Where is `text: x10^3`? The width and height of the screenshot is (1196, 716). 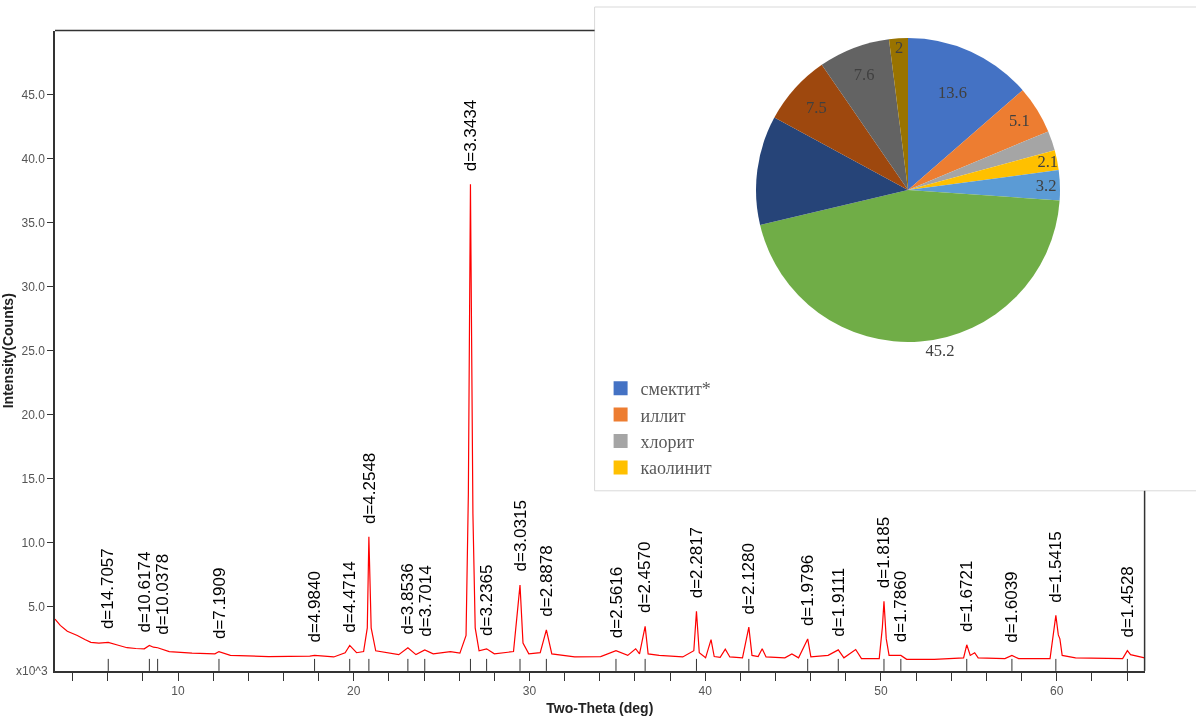 text: x10^3 is located at coordinates (32, 671).